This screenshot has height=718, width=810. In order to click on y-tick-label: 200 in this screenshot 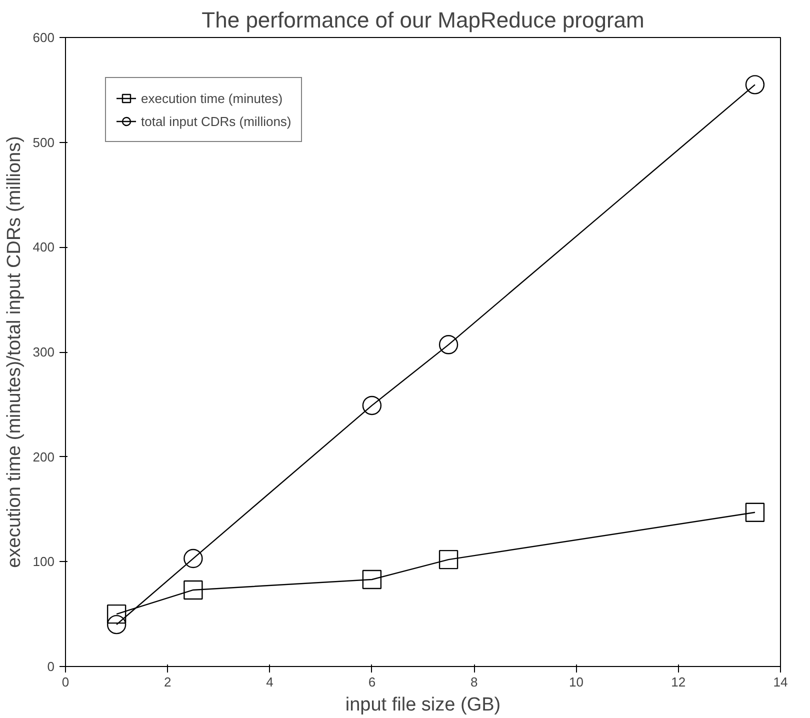, I will do `click(43, 456)`.